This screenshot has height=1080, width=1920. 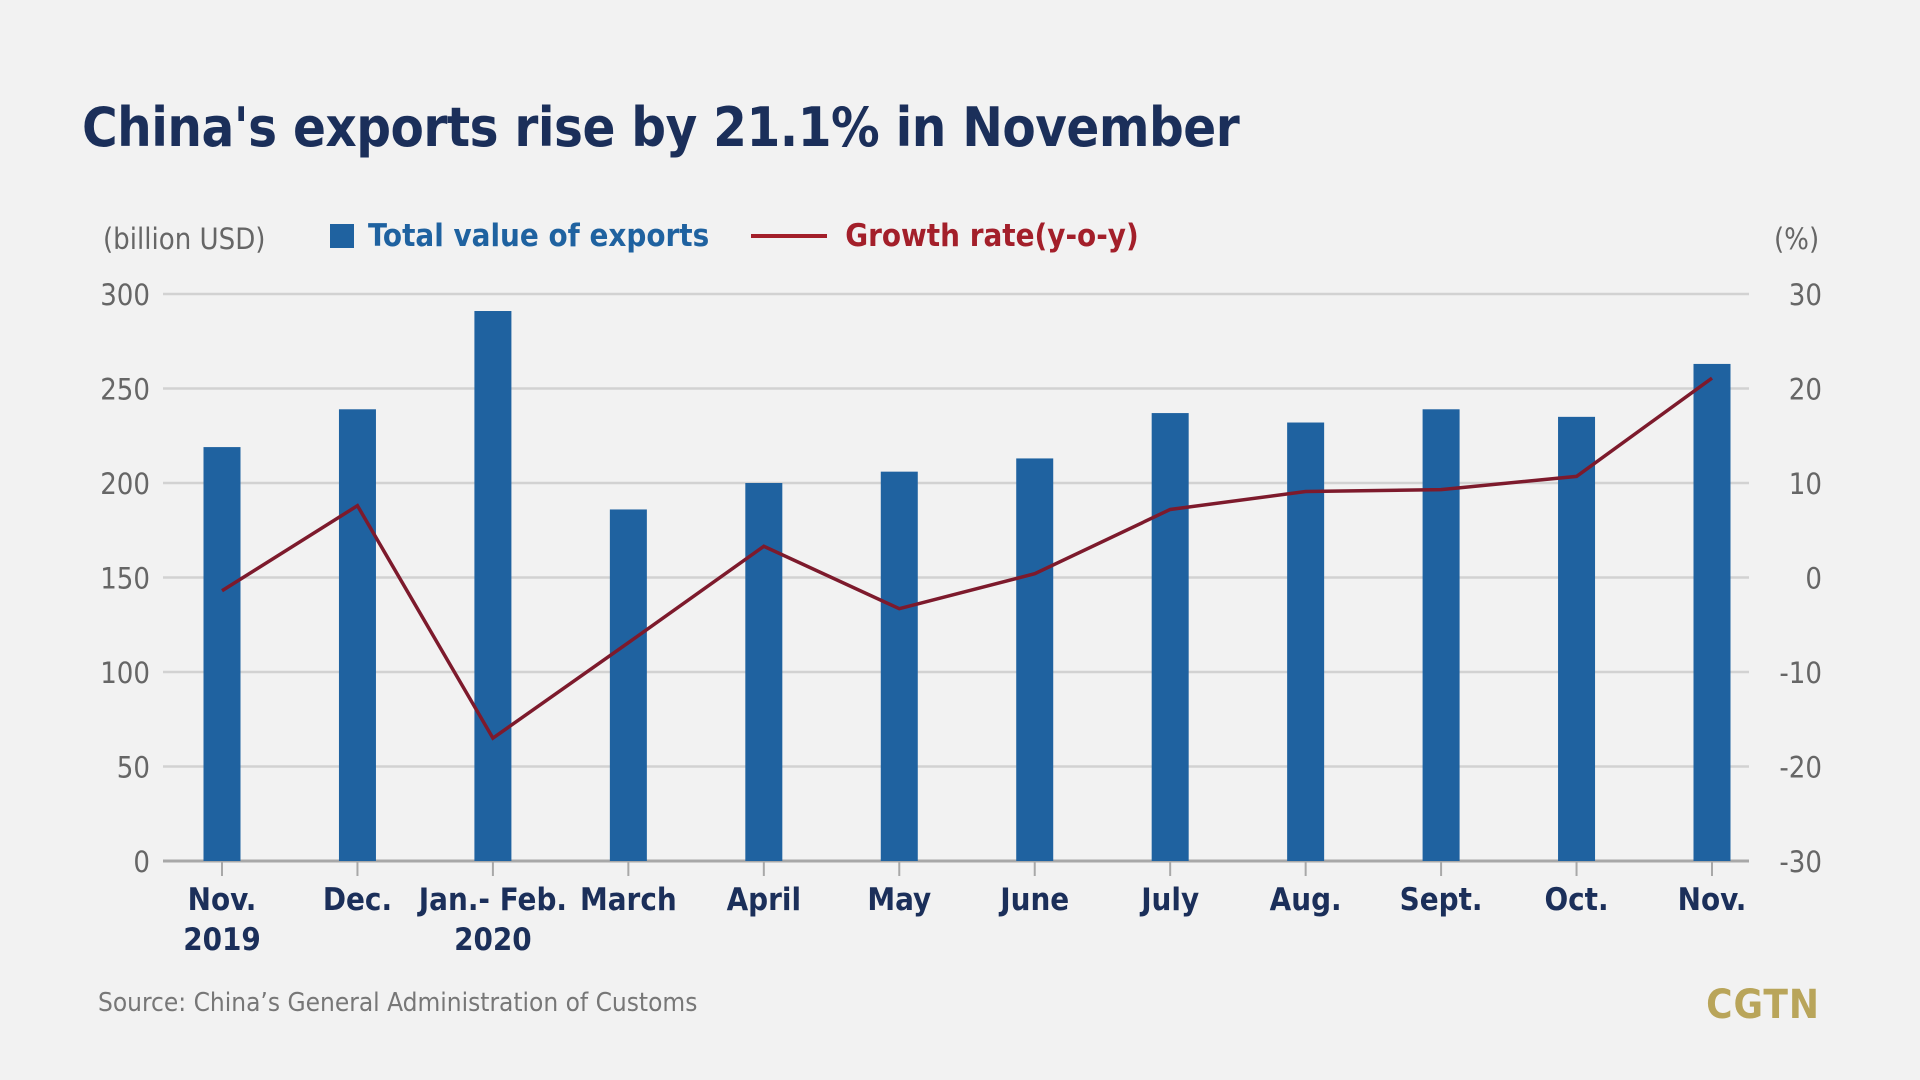 What do you see at coordinates (222, 940) in the screenshot?
I see `x-tick-label: 2019` at bounding box center [222, 940].